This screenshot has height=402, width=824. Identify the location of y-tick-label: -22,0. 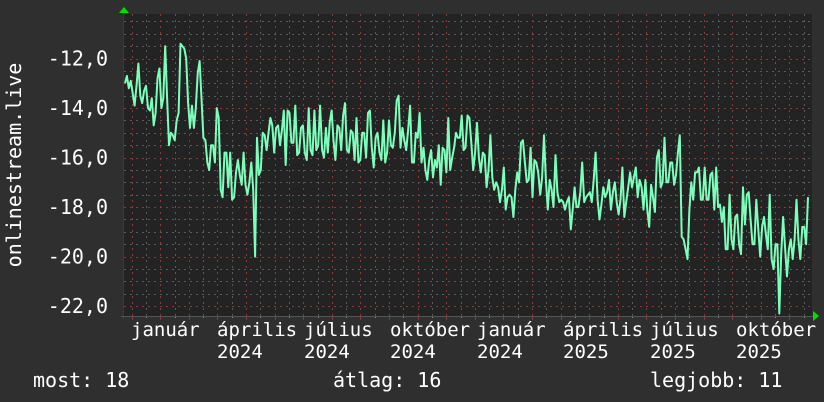
(78, 306).